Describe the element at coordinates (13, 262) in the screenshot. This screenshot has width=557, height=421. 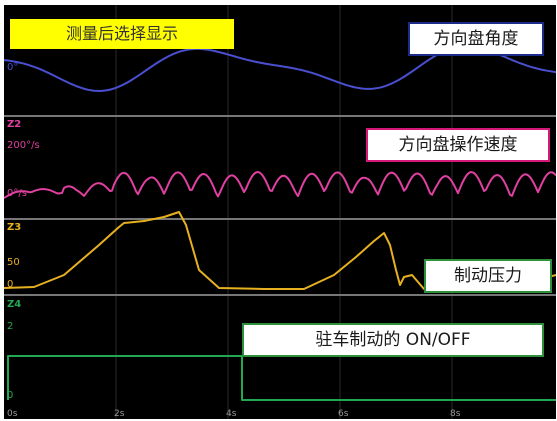
I see `ch3-scale-label: 50` at that location.